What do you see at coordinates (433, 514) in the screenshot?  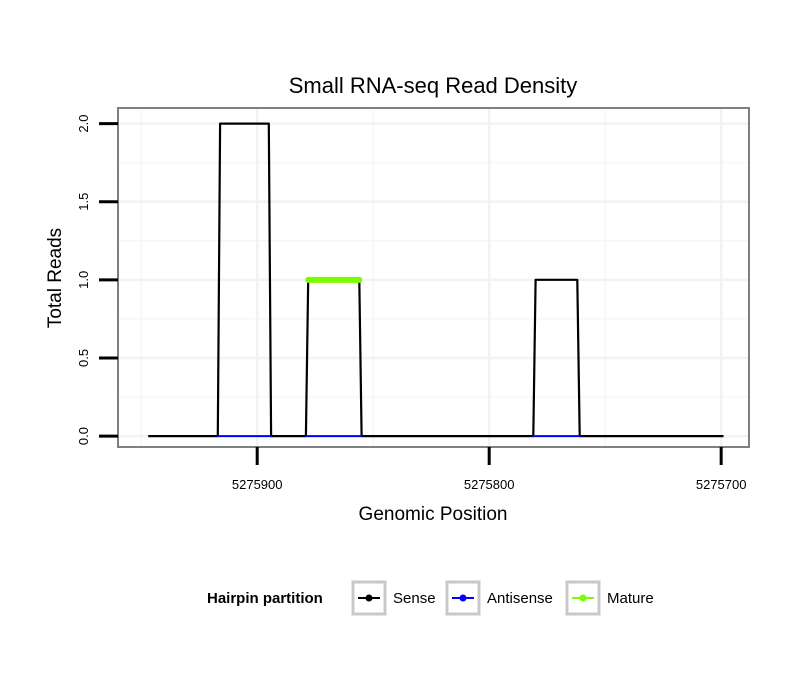 I see `x-axis-title: Genomic Position` at bounding box center [433, 514].